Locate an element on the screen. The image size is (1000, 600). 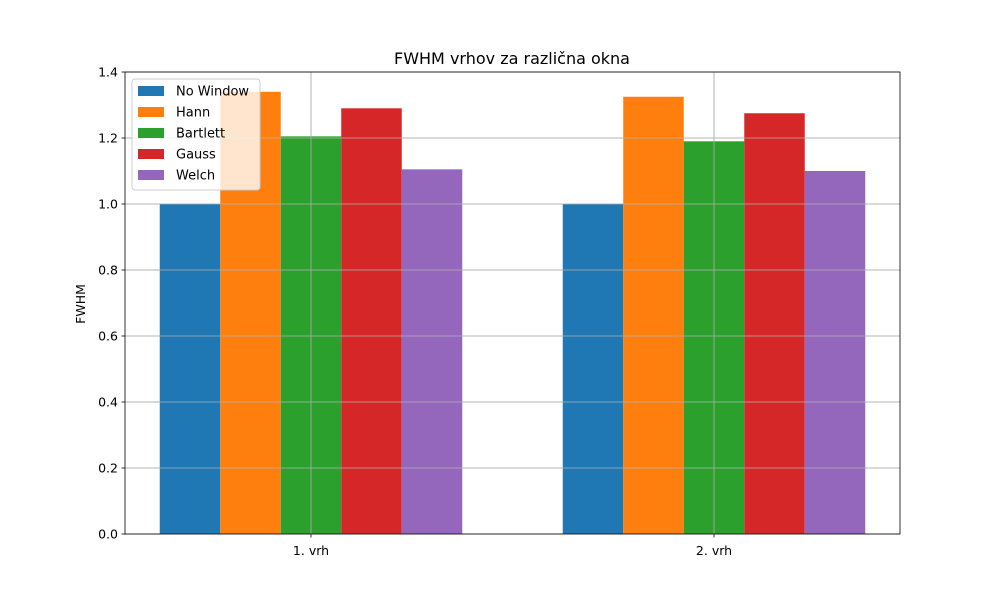
y-tick-label: 0.8 is located at coordinates (108, 270).